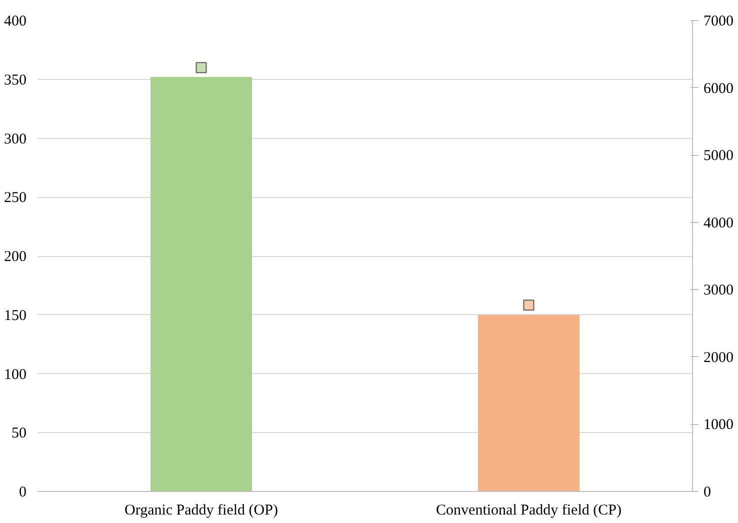  Describe the element at coordinates (707, 492) in the screenshot. I see `y2-tick-label: 0` at that location.